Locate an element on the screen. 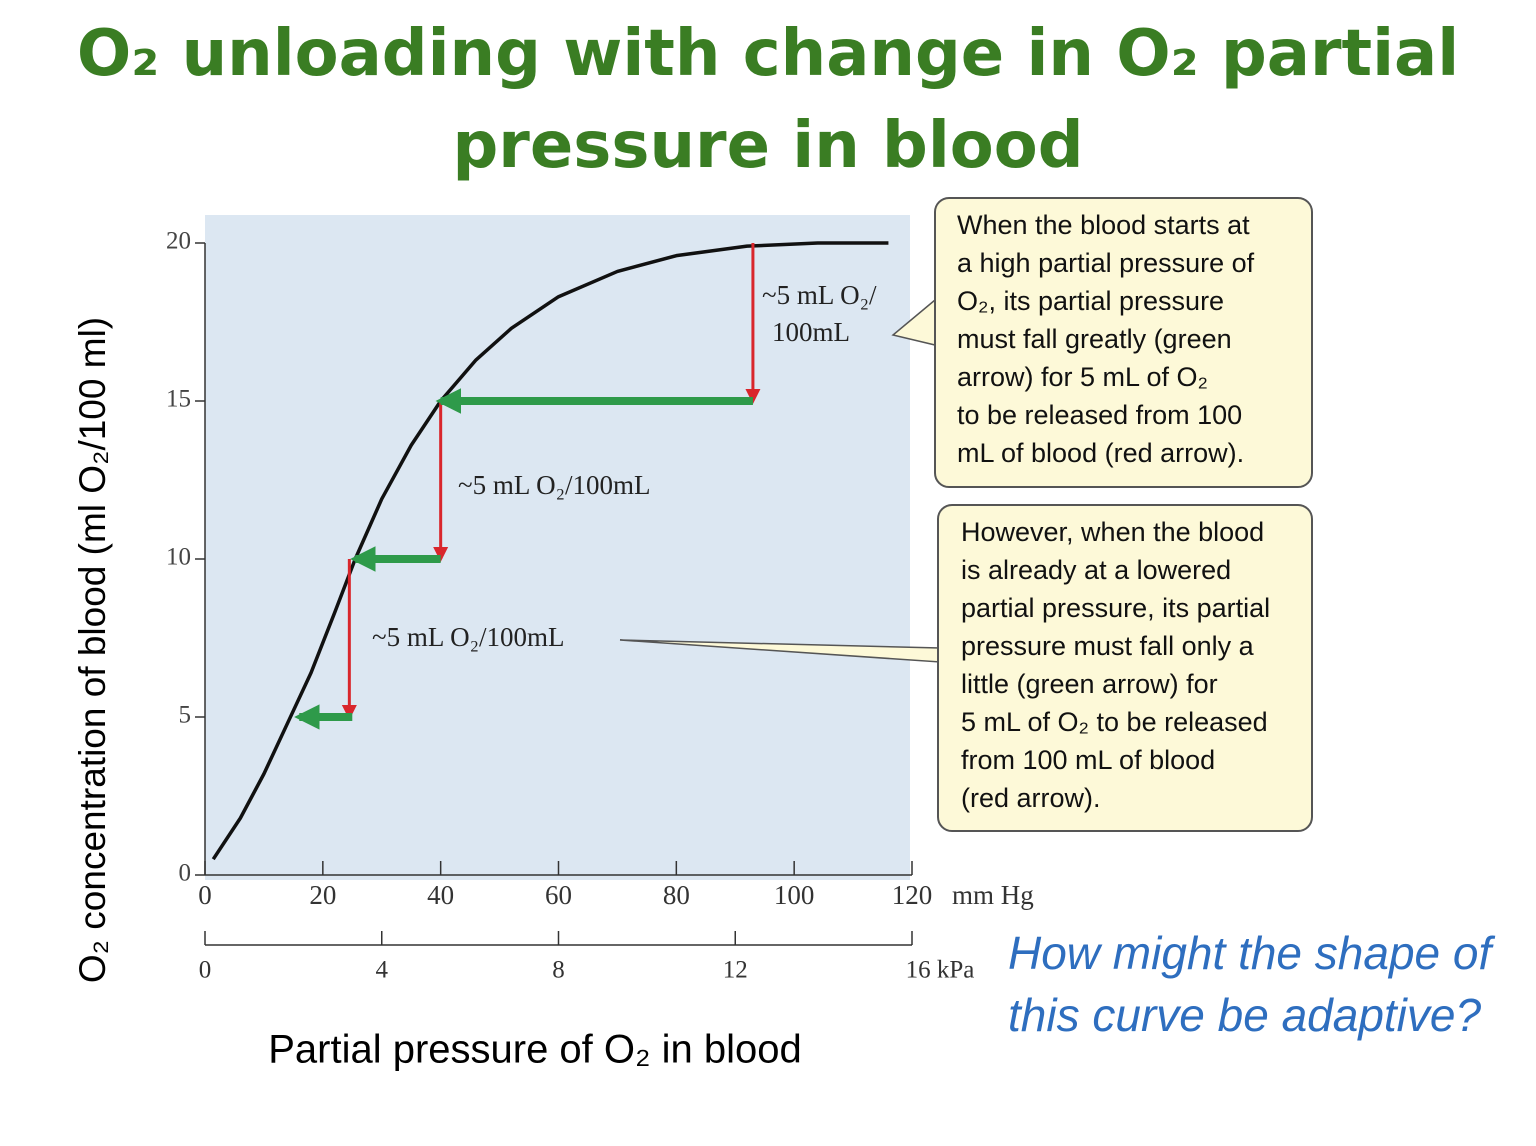 Image resolution: width=1536 pixels, height=1146 pixels. y-axis-label: O₂ concentration of blood (ml O₂/100 ml) is located at coordinates (92, 650).